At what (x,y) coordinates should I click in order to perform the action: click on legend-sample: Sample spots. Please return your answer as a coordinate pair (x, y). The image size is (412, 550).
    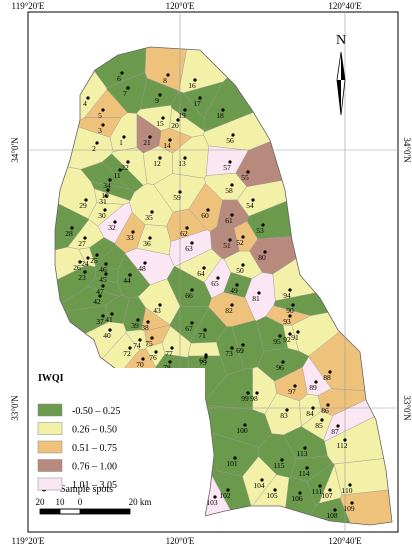
    Looking at the image, I should click on (86, 489).